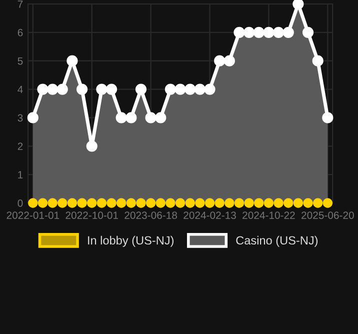  Describe the element at coordinates (210, 215) in the screenshot. I see `x-tick-label: 2024-02-13` at that location.